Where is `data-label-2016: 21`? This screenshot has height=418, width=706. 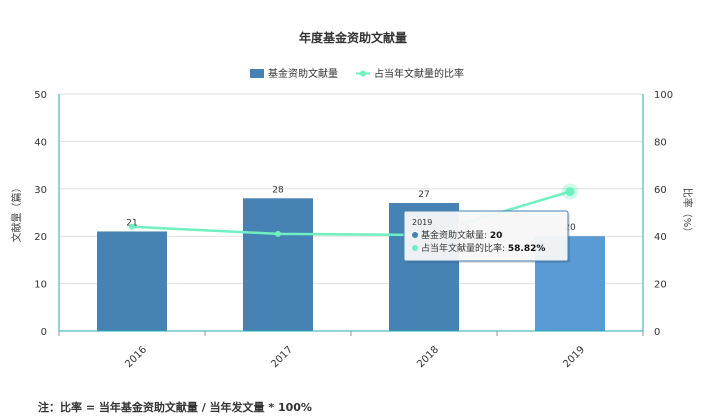 data-label-2016: 21 is located at coordinates (131, 223).